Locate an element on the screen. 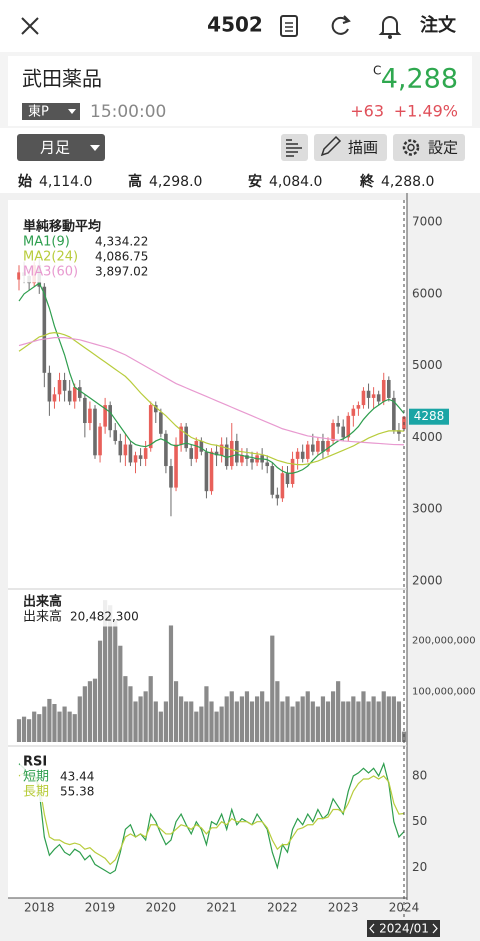  period-button is located at coordinates (61, 147).